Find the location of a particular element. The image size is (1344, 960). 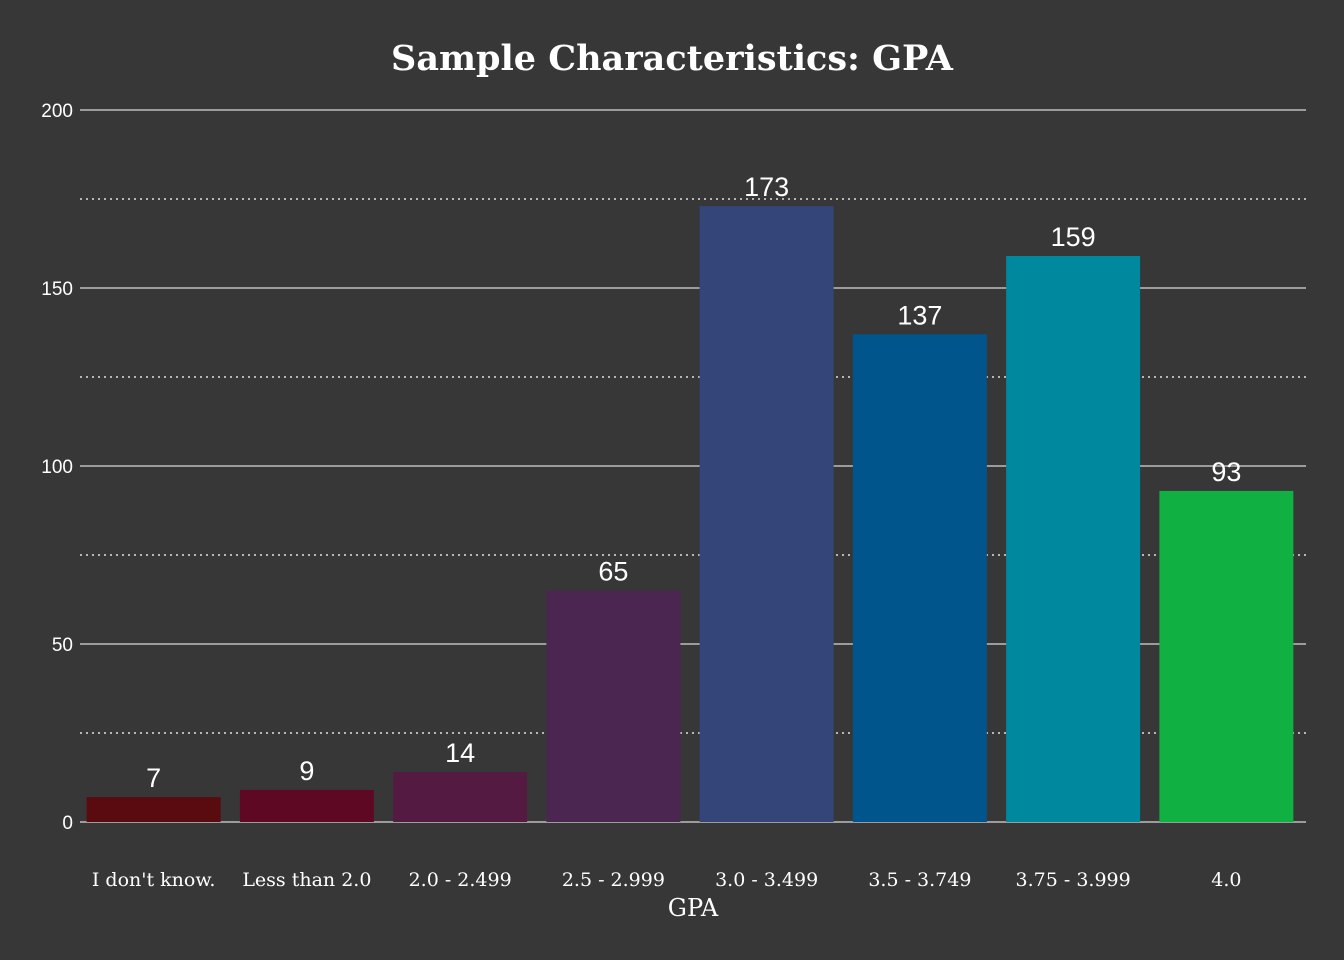

data-label: 65 is located at coordinates (613, 572).